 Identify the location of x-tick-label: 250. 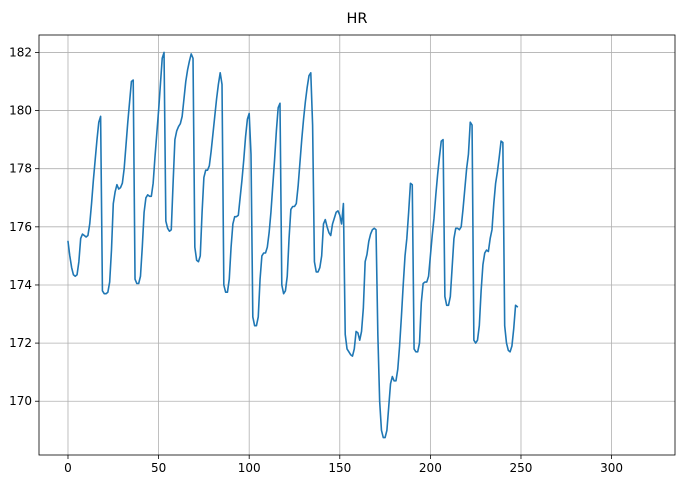
(521, 468).